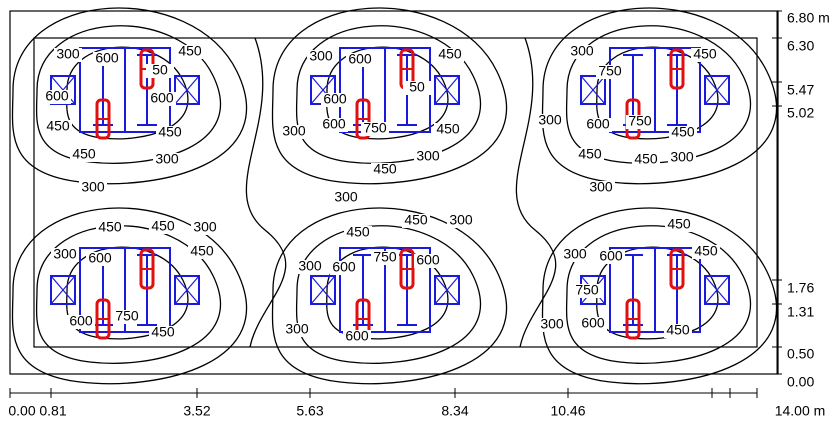  Describe the element at coordinates (454, 411) in the screenshot. I see `x-scale-label: 8.34` at that location.